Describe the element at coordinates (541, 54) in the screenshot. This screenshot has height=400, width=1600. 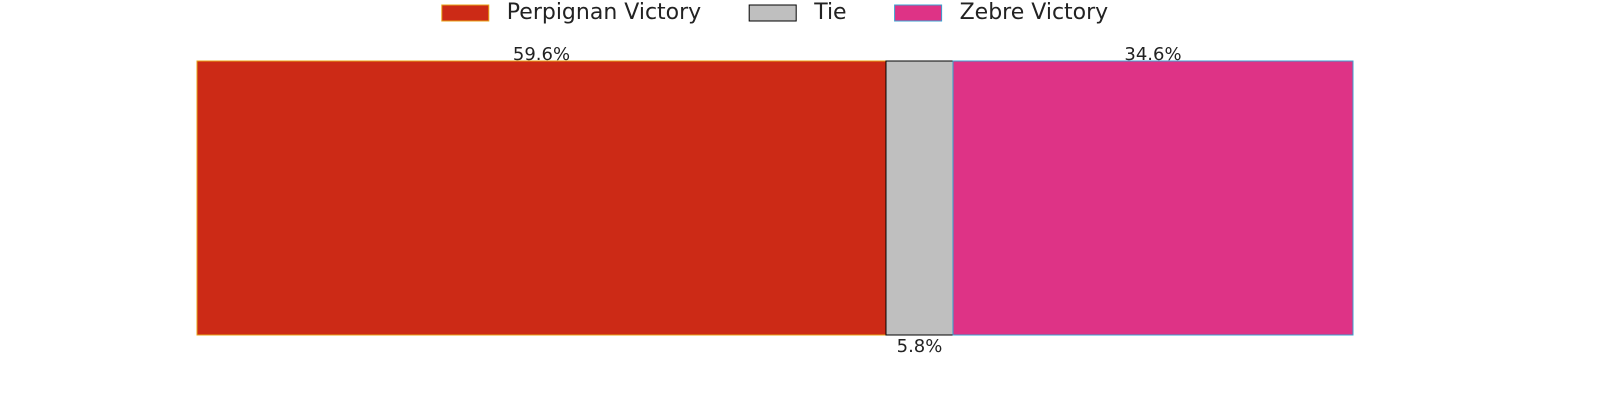
I see `value-label: 59.6%` at that location.